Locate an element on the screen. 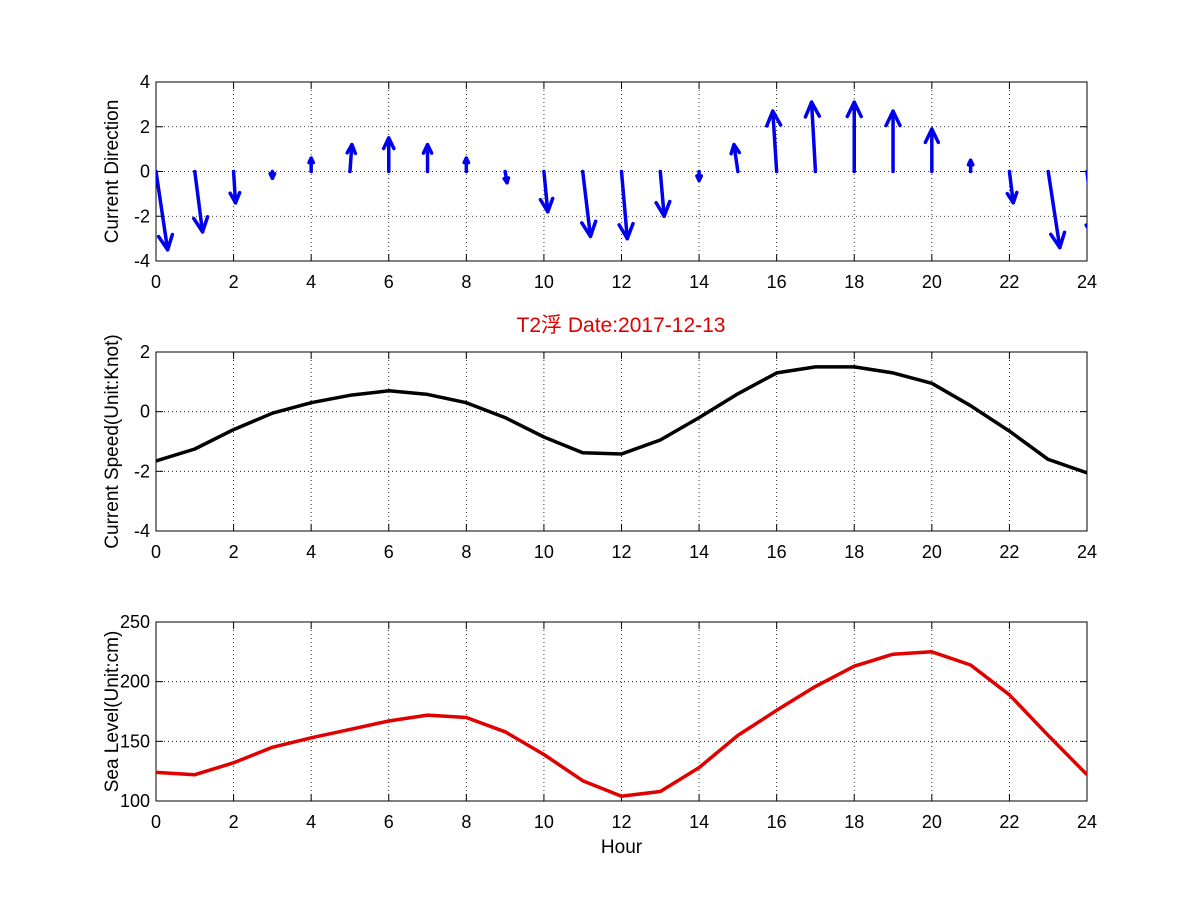  y-tick-label: 250 is located at coordinates (135, 622).